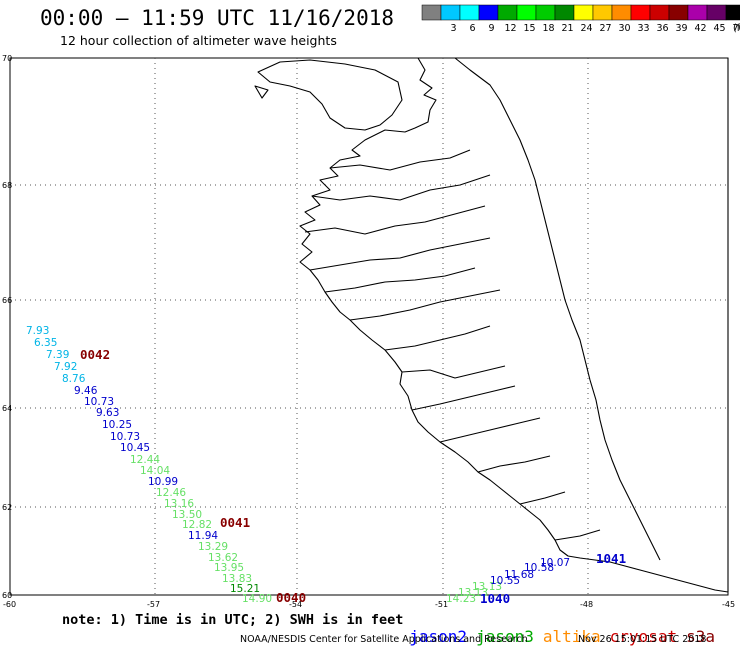  What do you see at coordinates (611, 558) in the screenshot?
I see `pass-label: 1041` at bounding box center [611, 558].